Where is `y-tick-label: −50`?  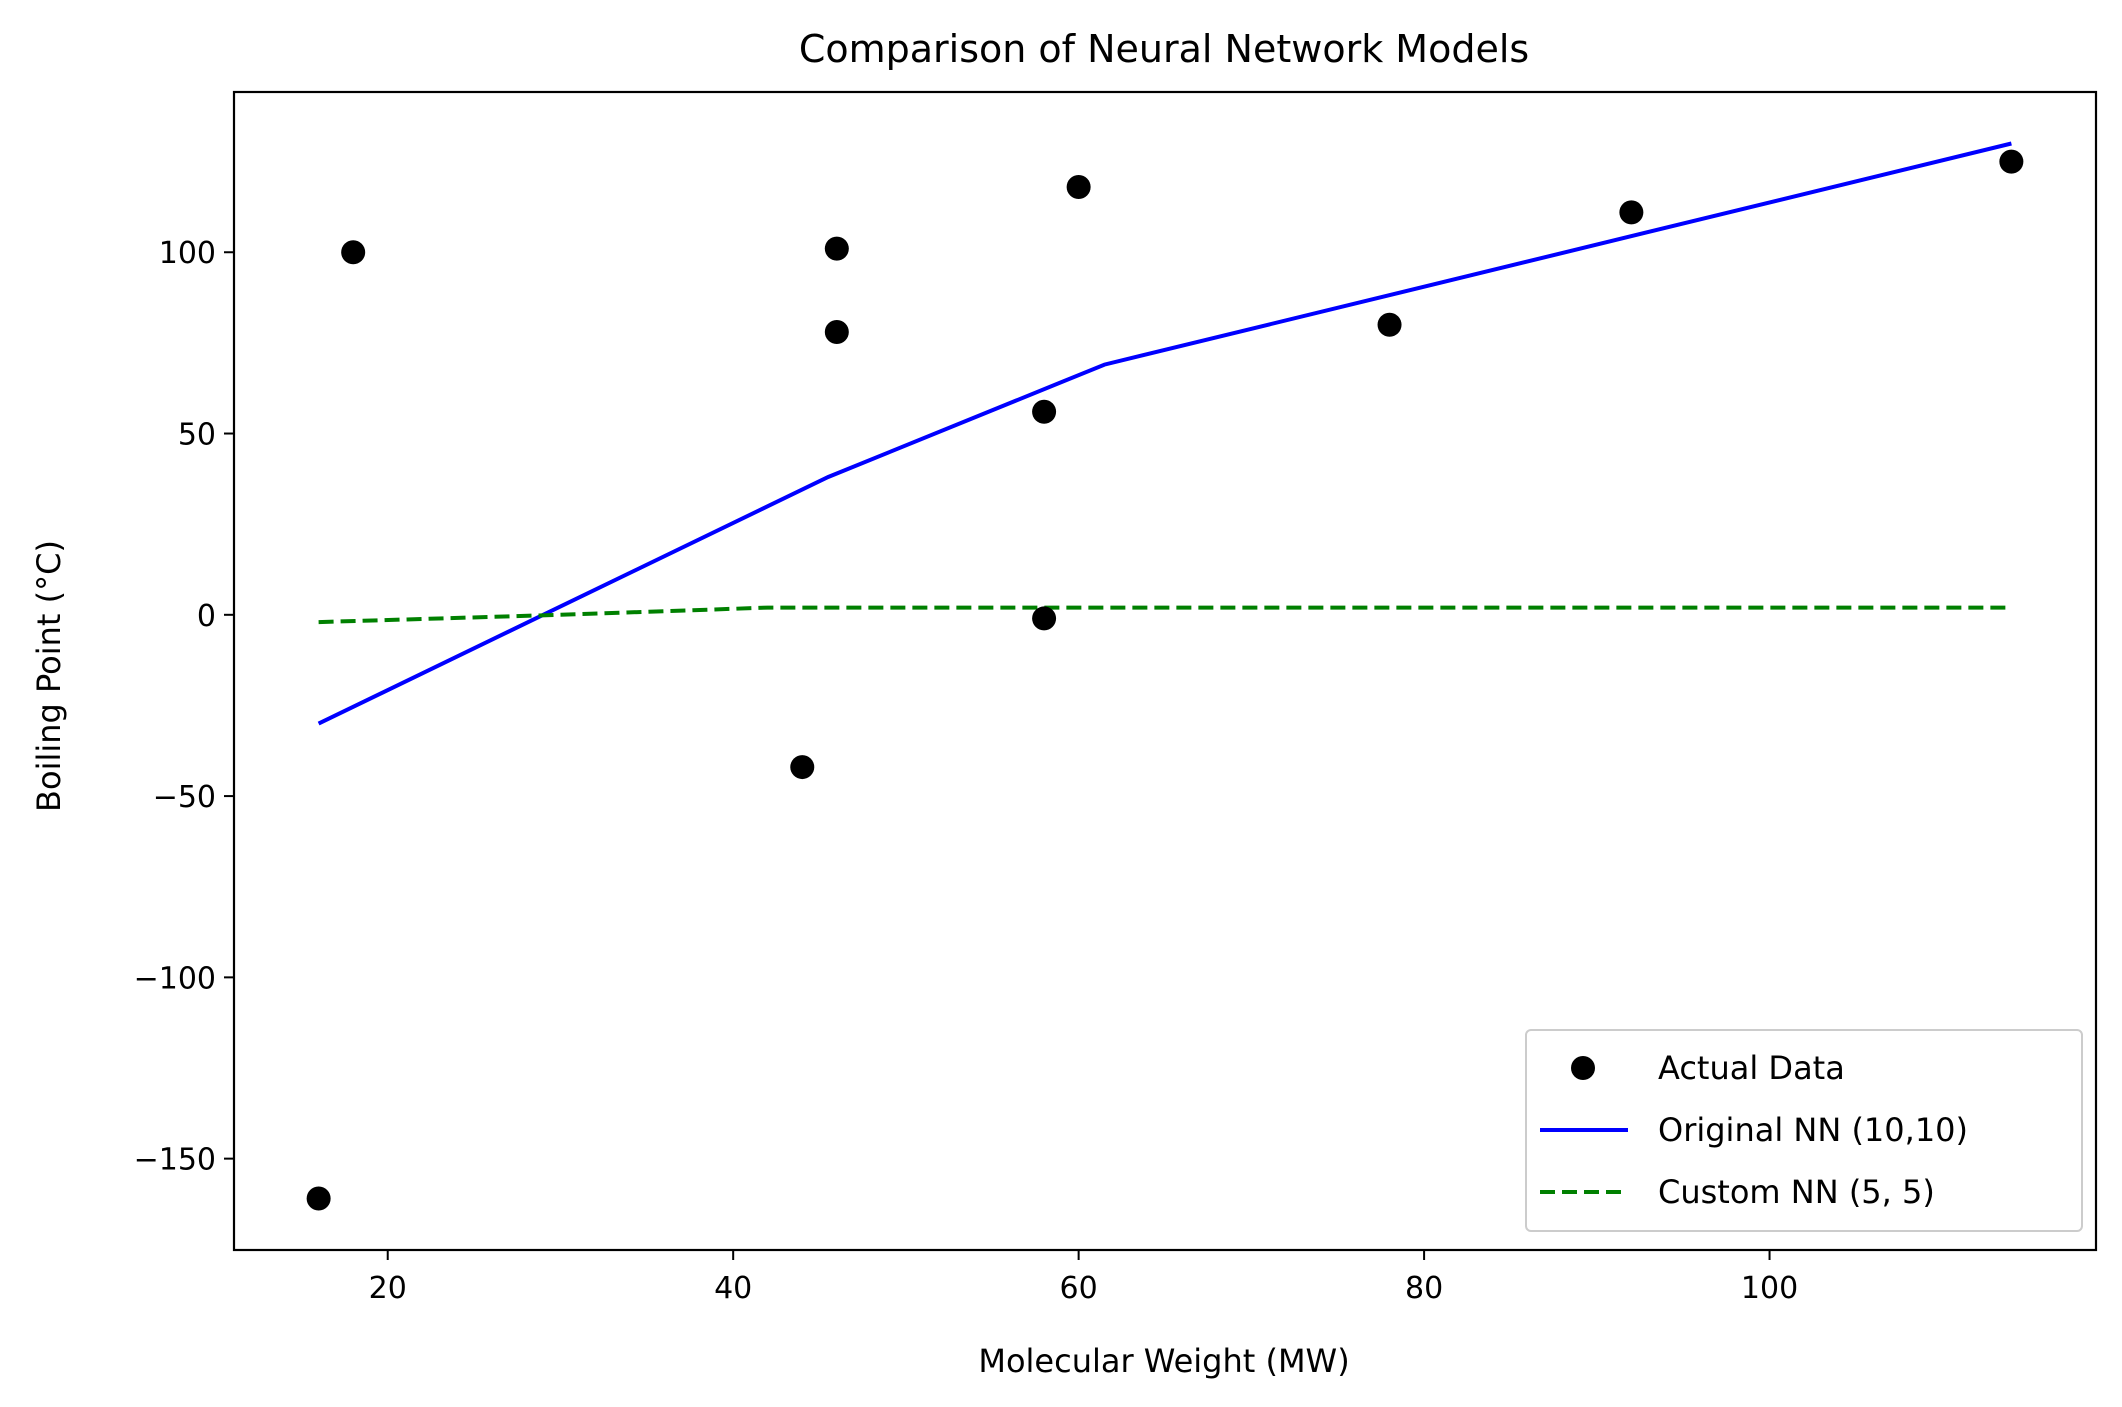 y-tick-label: −50 is located at coordinates (184, 797).